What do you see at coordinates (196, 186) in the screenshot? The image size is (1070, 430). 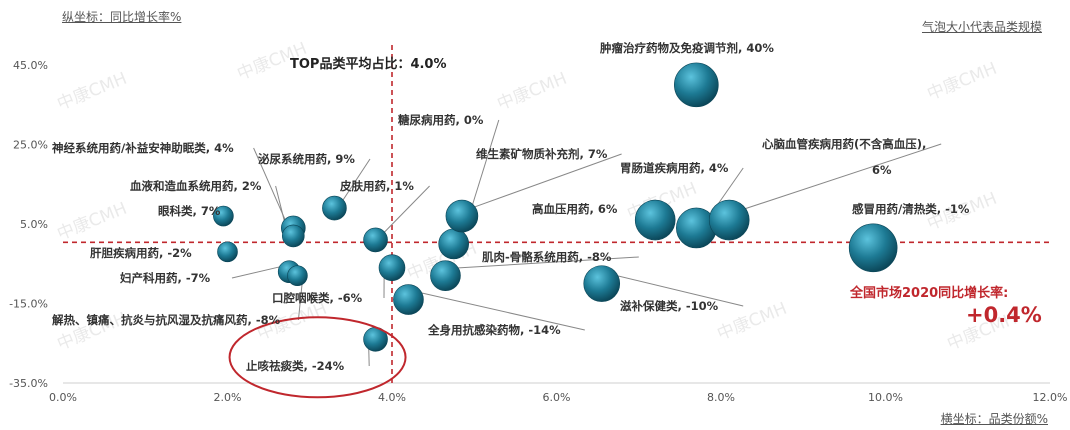 I see `bubble-label: 血液和造血系统用药, 2%` at bounding box center [196, 186].